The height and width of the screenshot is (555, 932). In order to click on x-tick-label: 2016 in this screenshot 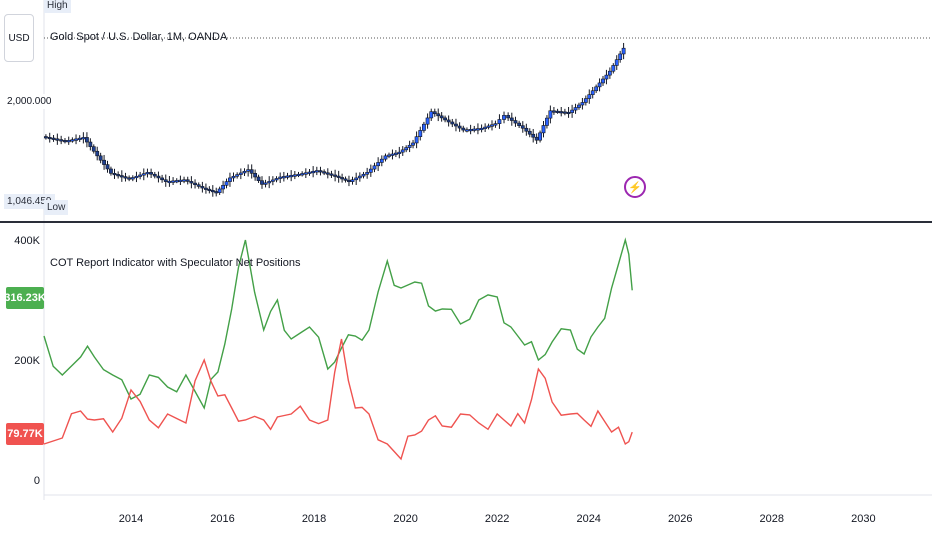, I will do `click(222, 519)`.